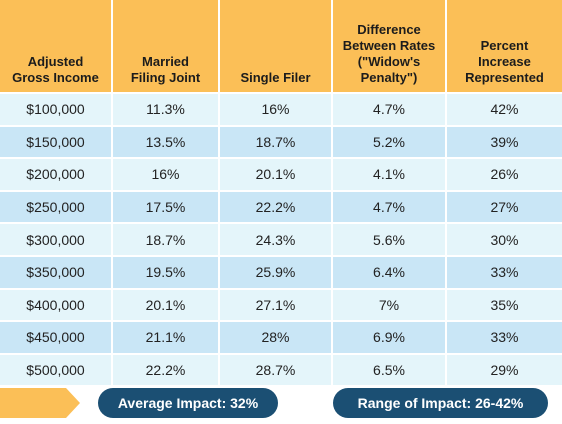 This screenshot has width=562, height=424. I want to click on married-rate-cell: 22.2%, so click(166, 370).